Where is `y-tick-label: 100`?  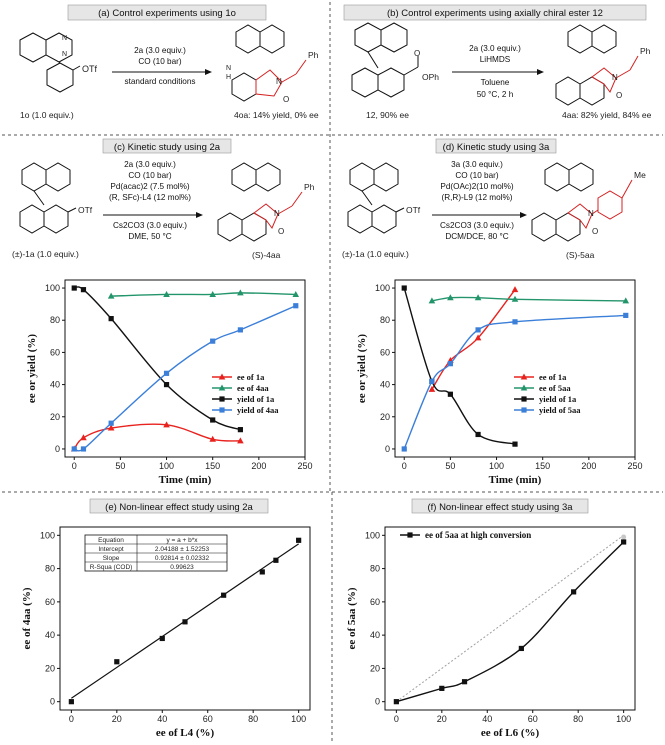 y-tick-label: 100 is located at coordinates (382, 288).